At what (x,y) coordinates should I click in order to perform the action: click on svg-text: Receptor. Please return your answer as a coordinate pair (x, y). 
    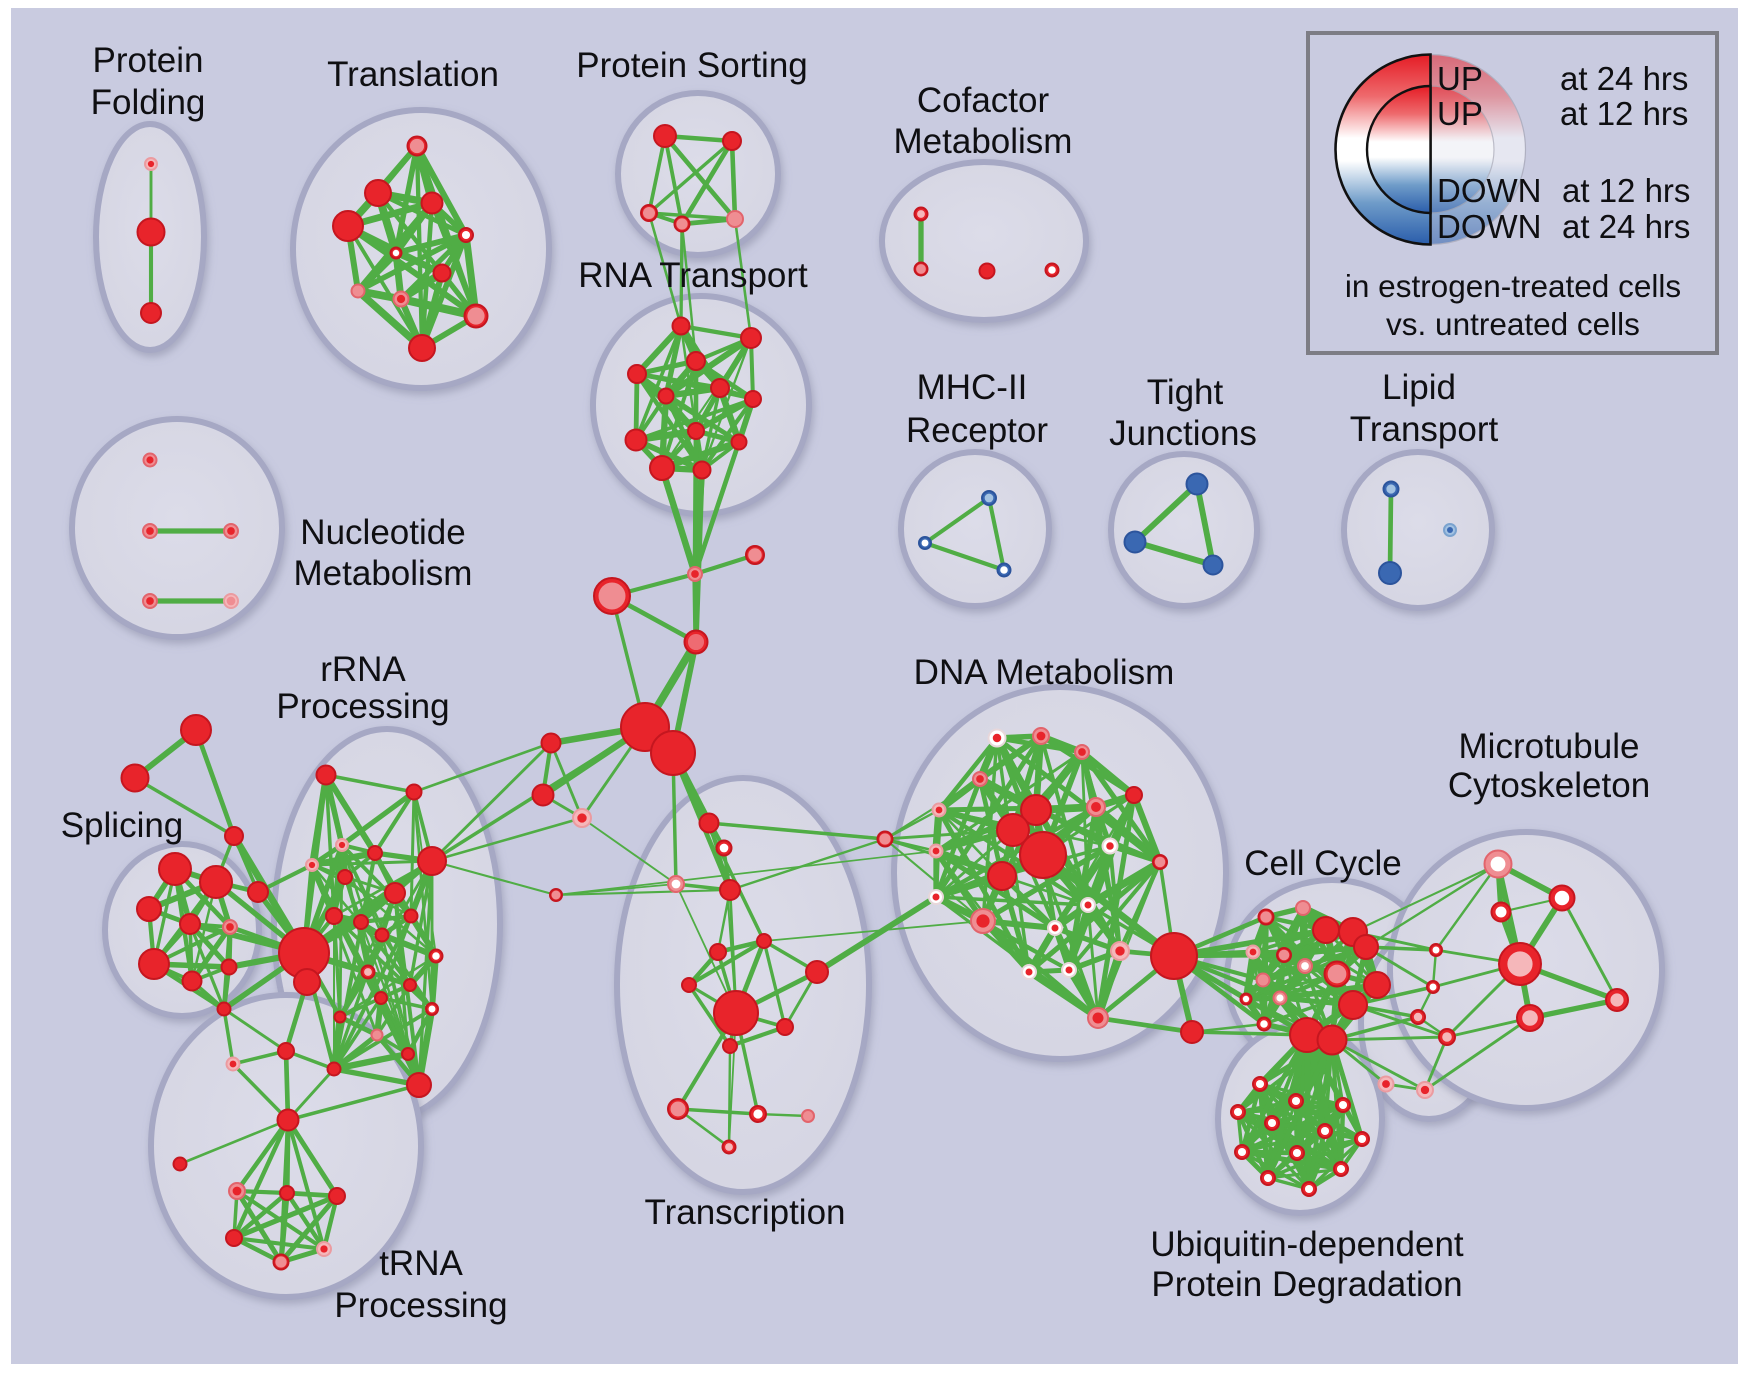
    Looking at the image, I should click on (977, 430).